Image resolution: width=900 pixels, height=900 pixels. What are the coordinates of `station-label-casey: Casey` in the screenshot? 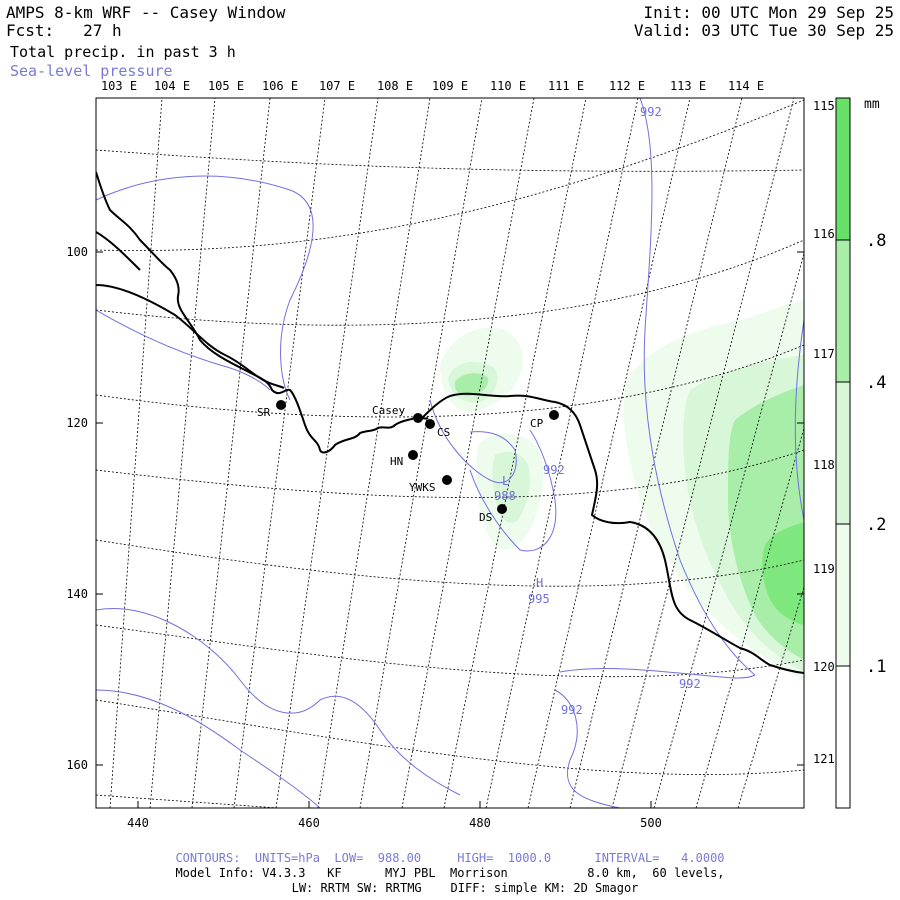 It's located at (388, 410).